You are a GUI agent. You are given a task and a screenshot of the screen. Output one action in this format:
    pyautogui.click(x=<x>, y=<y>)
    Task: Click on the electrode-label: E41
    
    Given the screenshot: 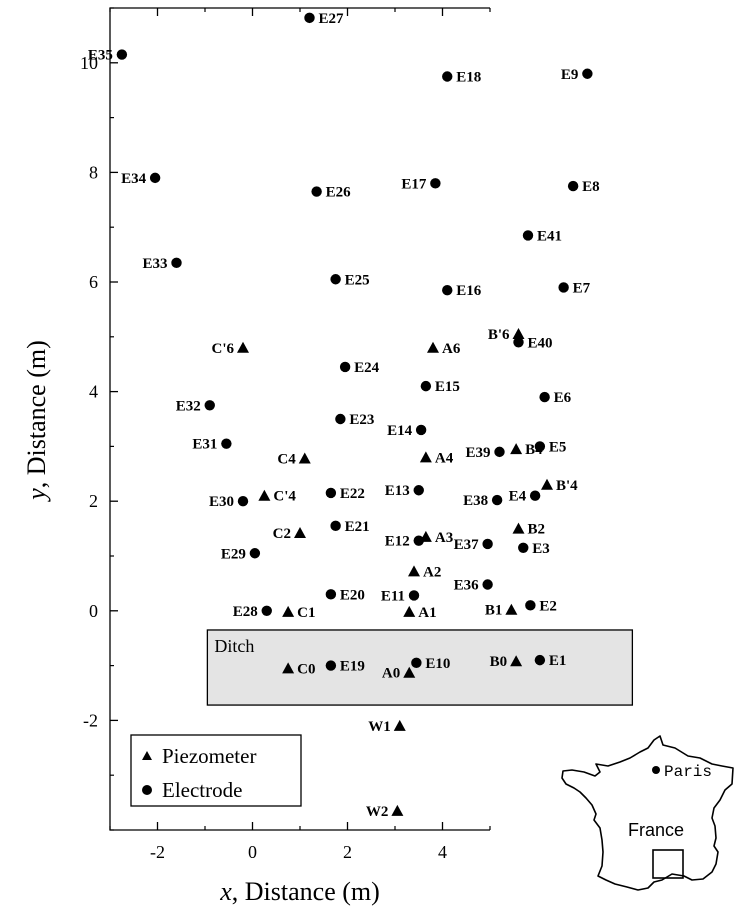 What is the action you would take?
    pyautogui.click(x=549, y=236)
    